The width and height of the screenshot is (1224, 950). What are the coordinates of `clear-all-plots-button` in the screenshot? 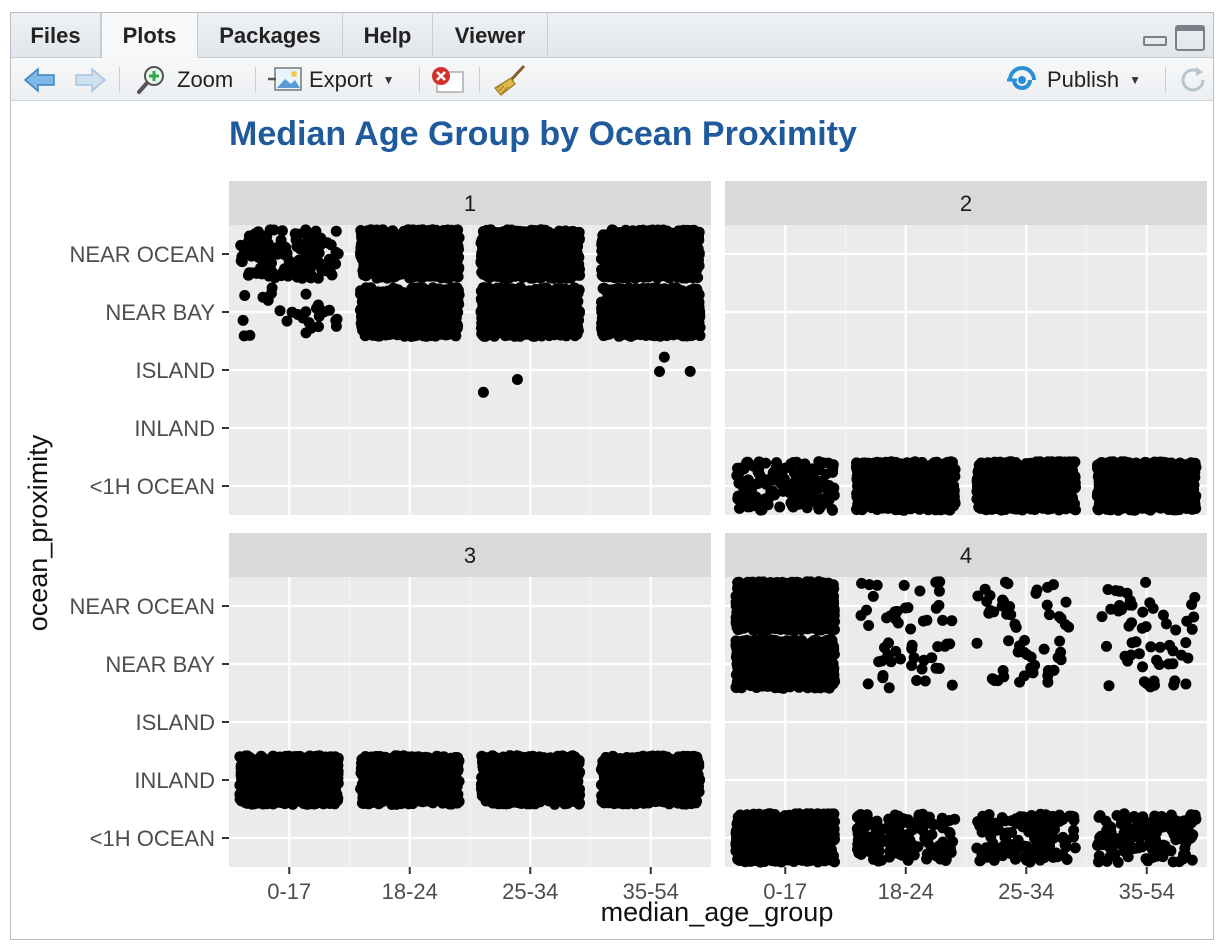 It's located at (509, 79).